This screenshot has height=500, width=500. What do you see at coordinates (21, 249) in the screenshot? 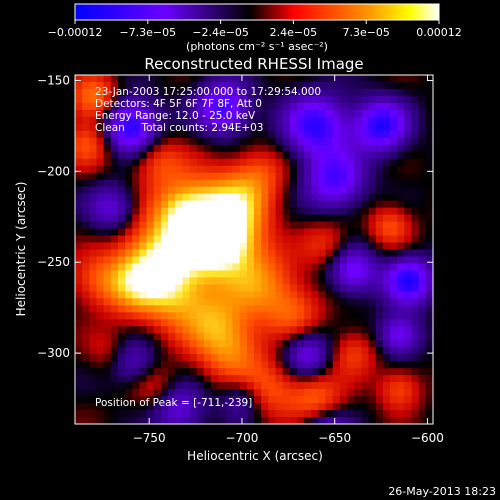
I see `y-axis-label: Heliocentric Y (arcsec)` at bounding box center [21, 249].